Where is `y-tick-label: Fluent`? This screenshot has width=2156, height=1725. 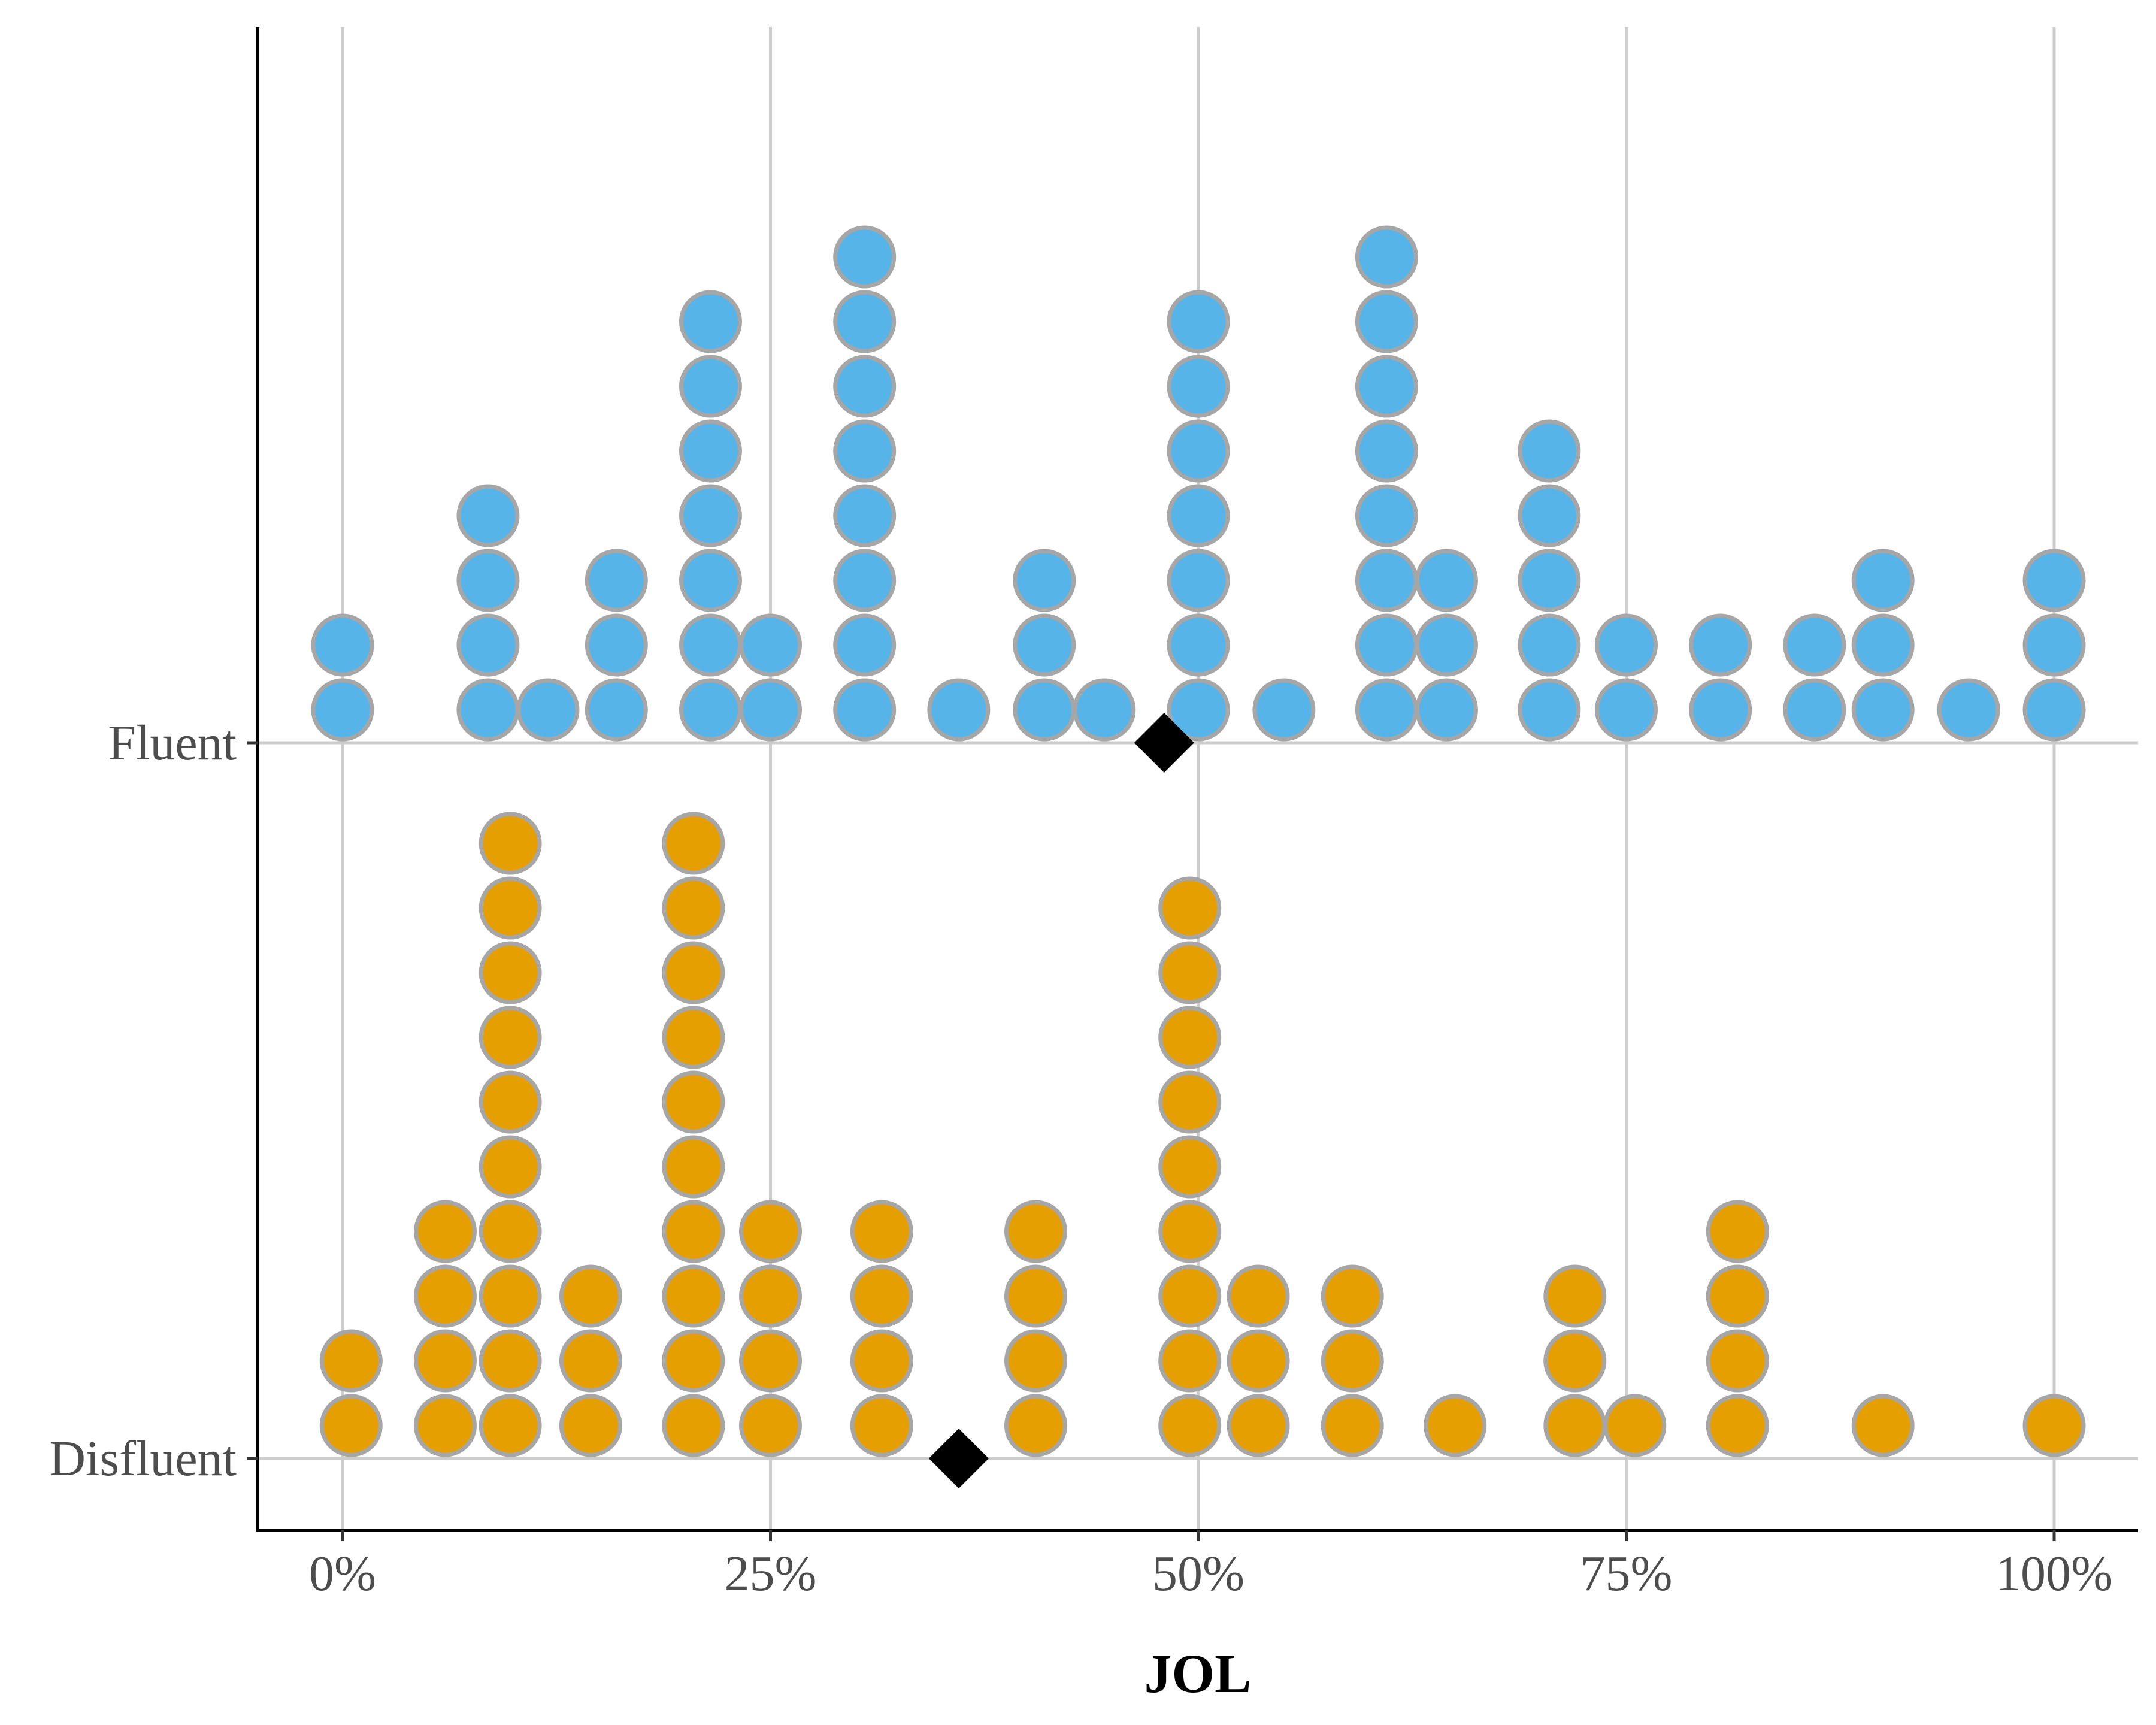 y-tick-label: Fluent is located at coordinates (172, 743).